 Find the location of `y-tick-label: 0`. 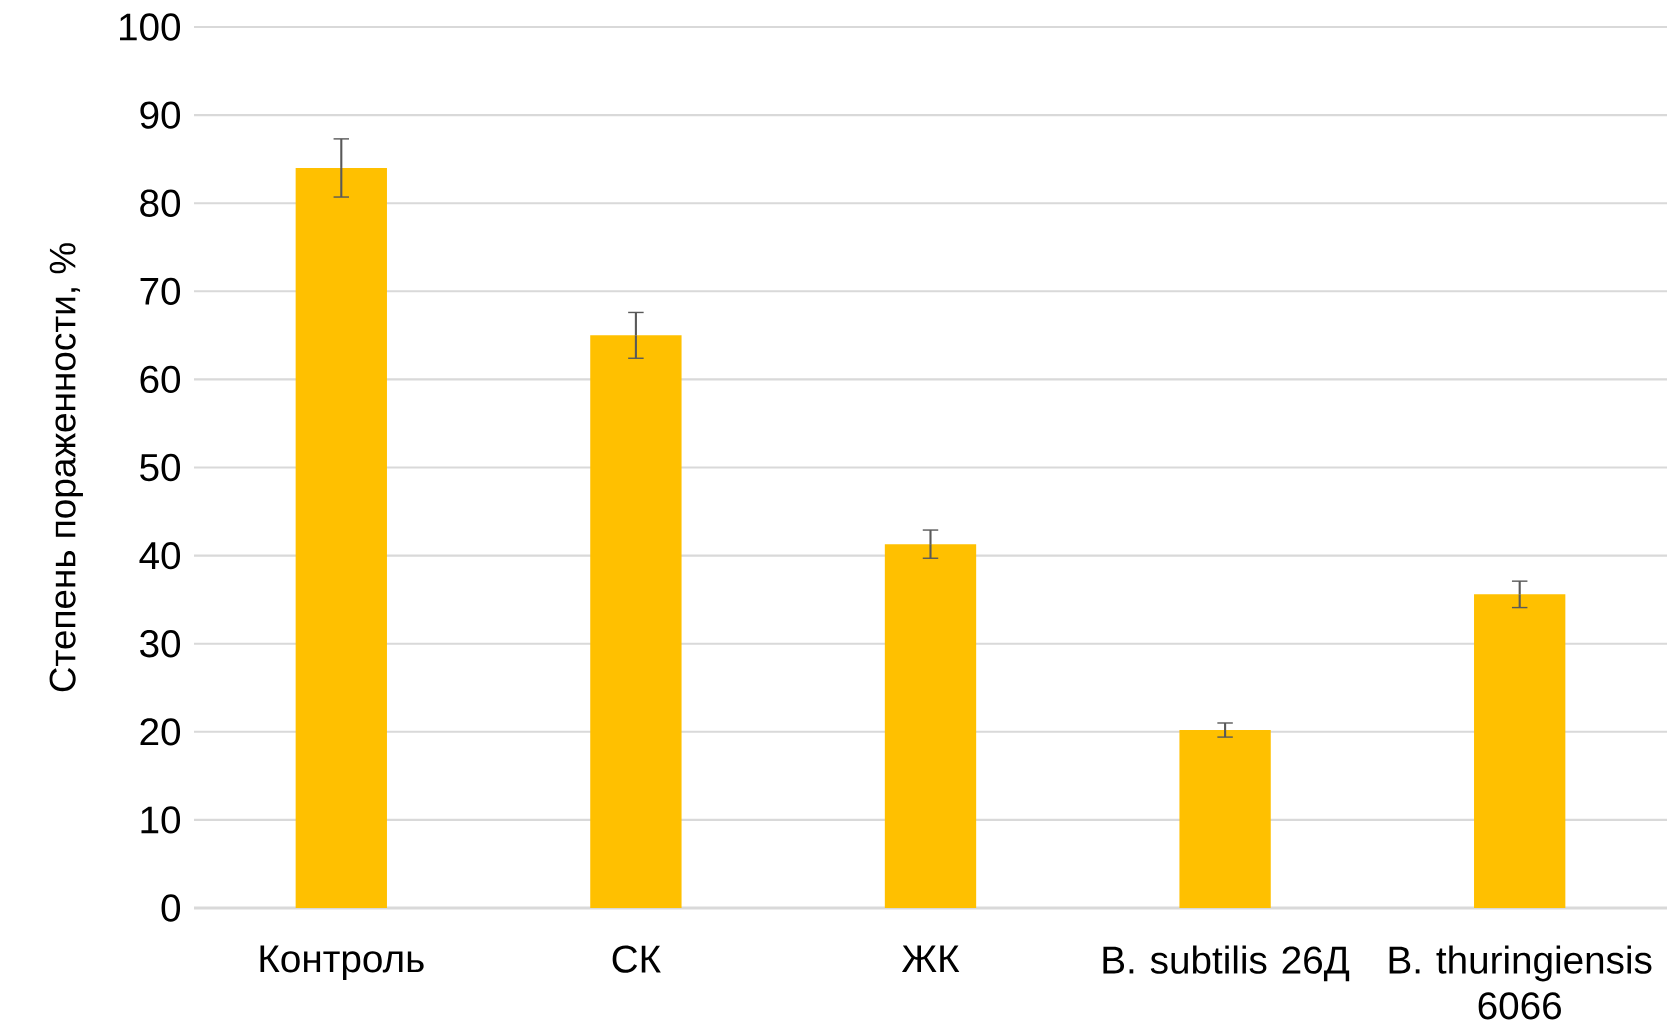

y-tick-label: 0 is located at coordinates (171, 908).